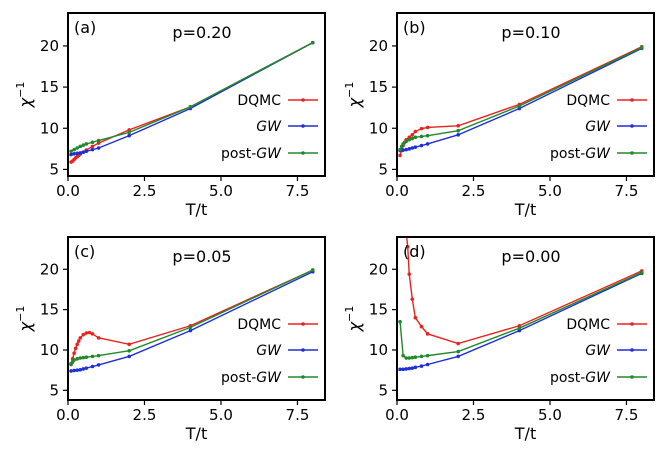  Describe the element at coordinates (414, 251) in the screenshot. I see `panel-label: (d)` at that location.